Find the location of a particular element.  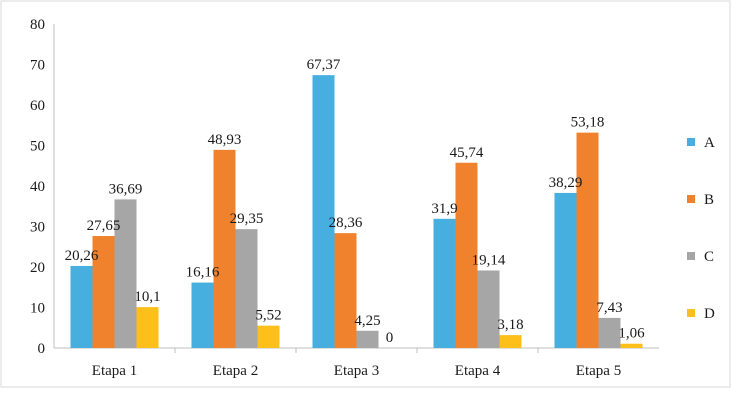

x-category-label: Etapa 2 is located at coordinates (235, 371).